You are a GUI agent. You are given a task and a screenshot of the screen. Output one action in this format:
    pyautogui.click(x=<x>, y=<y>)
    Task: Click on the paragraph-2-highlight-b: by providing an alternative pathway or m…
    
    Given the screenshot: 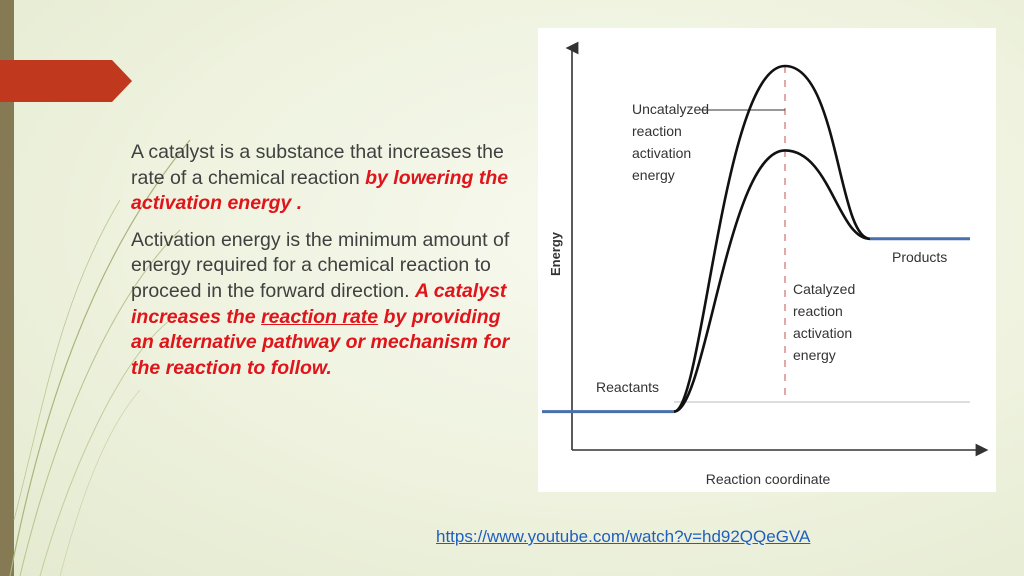 What is the action you would take?
    pyautogui.click(x=320, y=342)
    